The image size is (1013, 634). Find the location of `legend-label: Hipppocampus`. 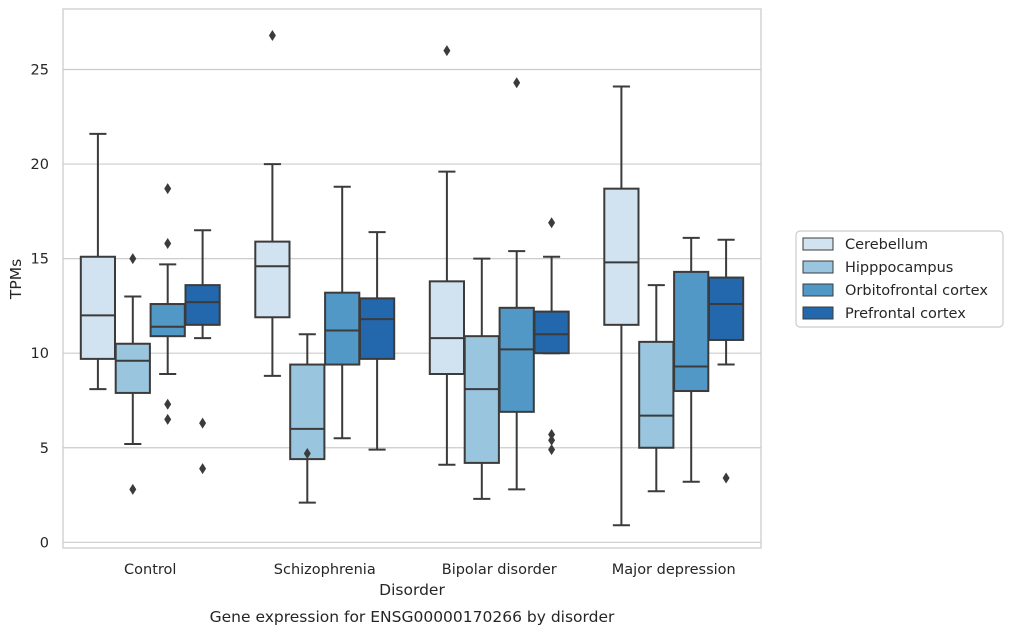

legend-label: Hipppocampus is located at coordinates (899, 268).